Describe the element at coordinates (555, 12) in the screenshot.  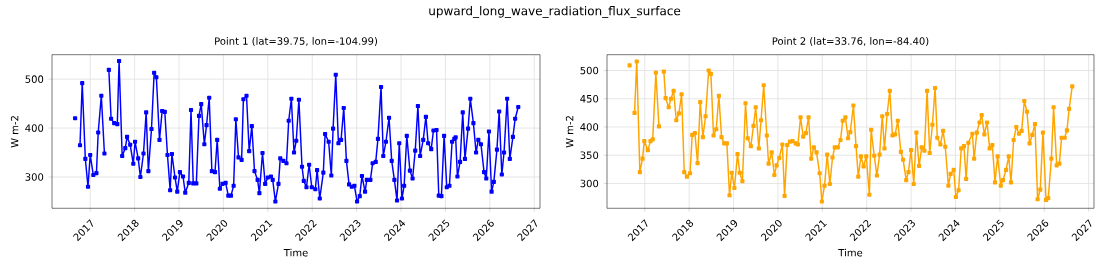
I see `text: upward_long_wave_radiation_flux_surface` at that location.